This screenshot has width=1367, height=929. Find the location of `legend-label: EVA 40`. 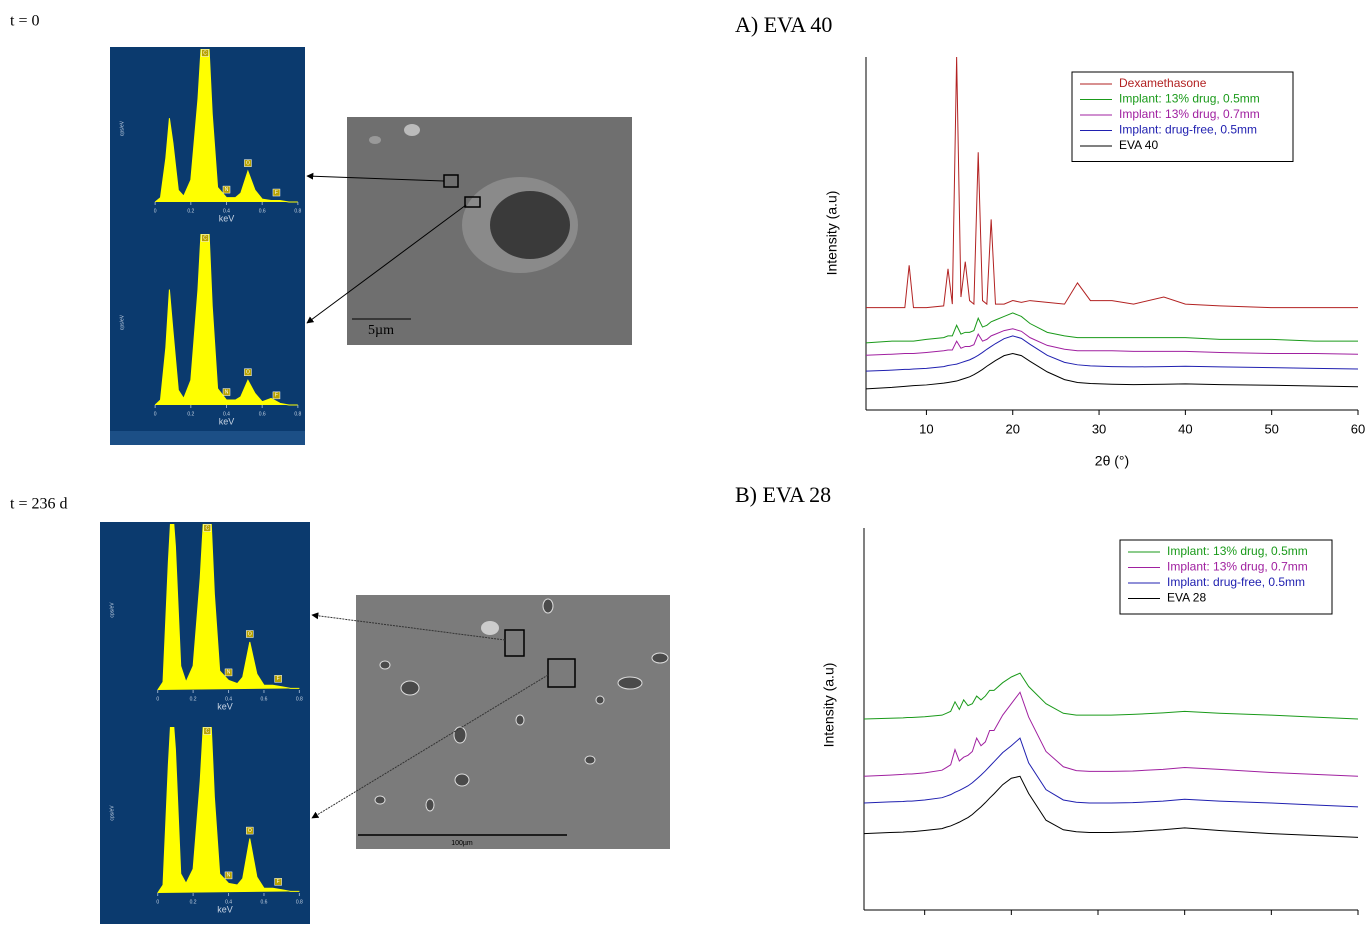

legend-label: EVA 40 is located at coordinates (1138, 145).